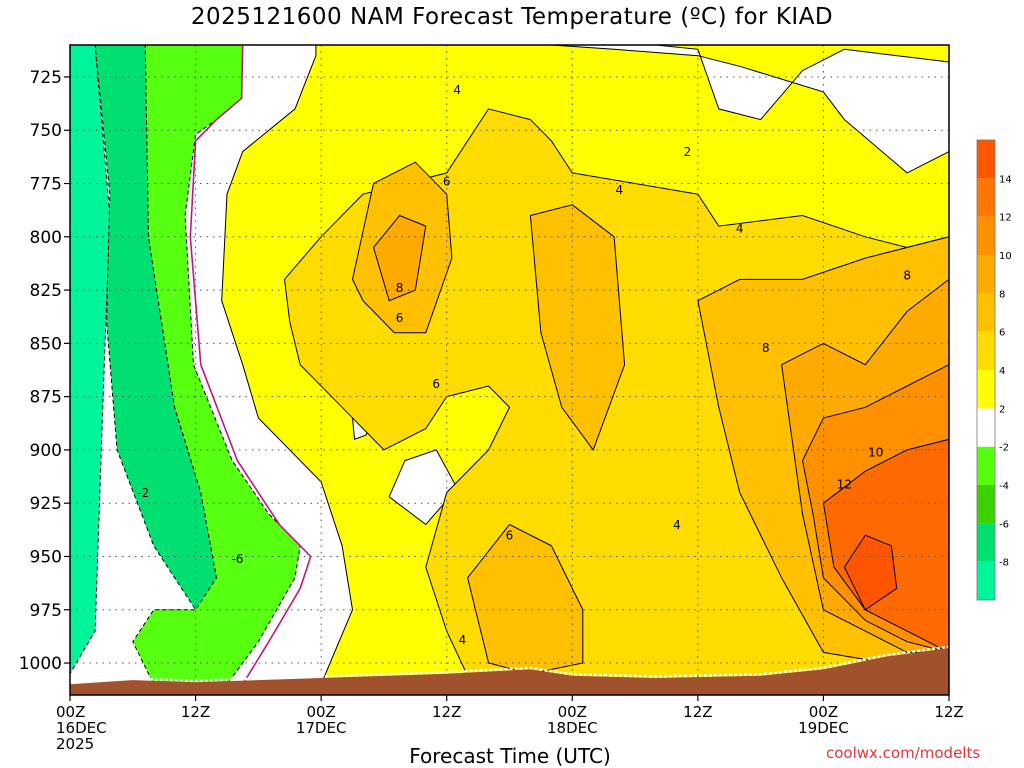  I want to click on terrain-edge, so click(509, 665).